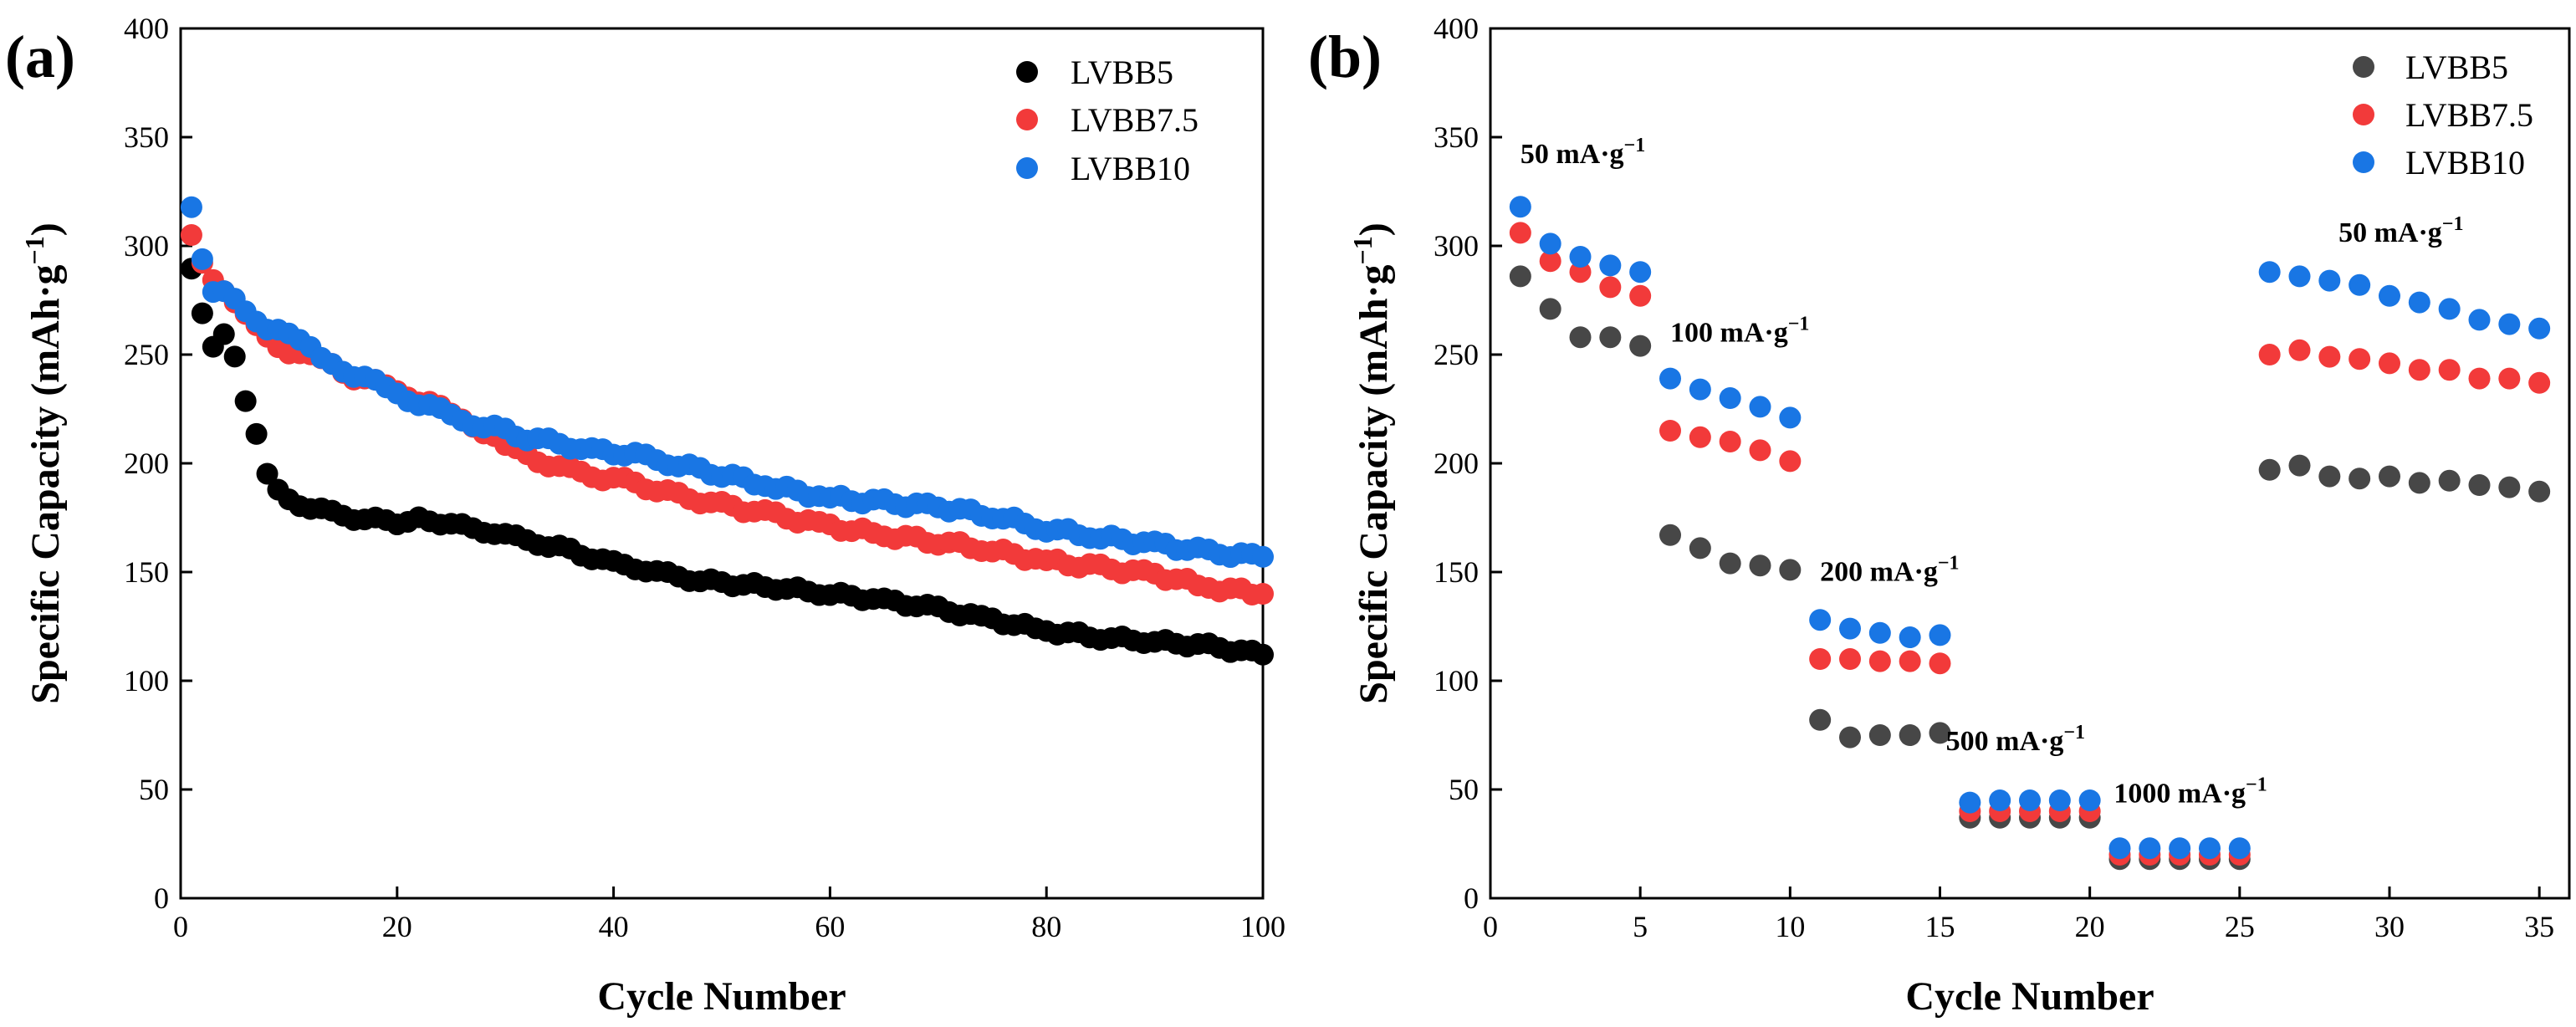 The width and height of the screenshot is (2576, 1027). I want to click on panel-b-legend: LVBB5 LVBB7.5 LVBB10, so click(2443, 115).